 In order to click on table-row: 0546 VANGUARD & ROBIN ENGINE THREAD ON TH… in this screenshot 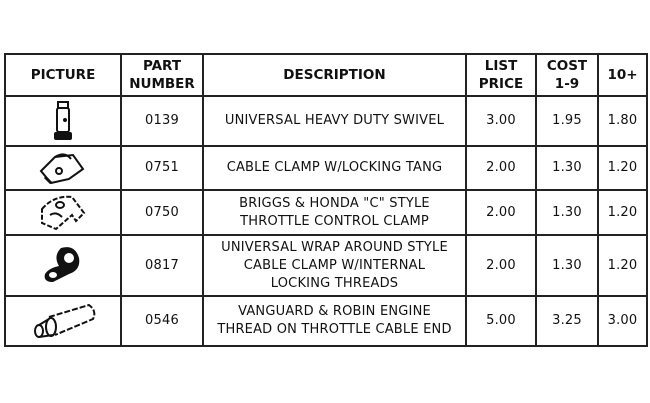, I will do `click(326, 321)`.